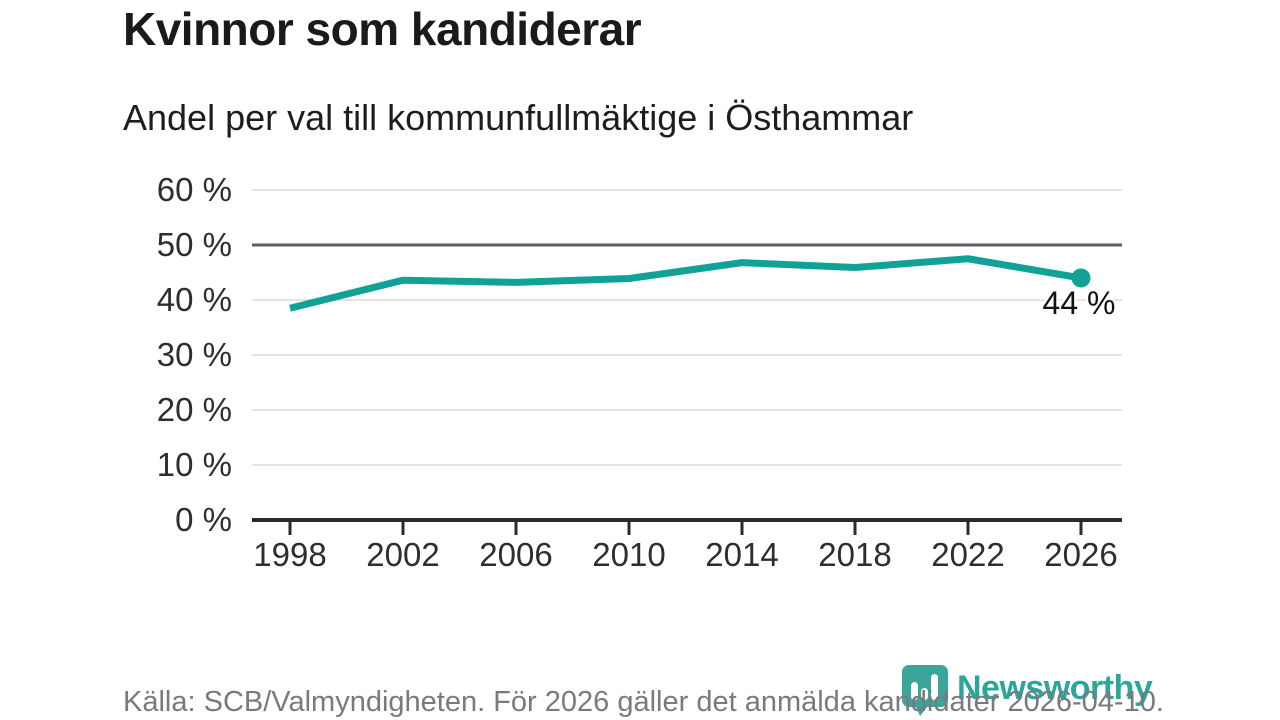 Image resolution: width=1280 pixels, height=720 pixels. Describe the element at coordinates (855, 554) in the screenshot. I see `x-axis-tick-label: 2018` at that location.